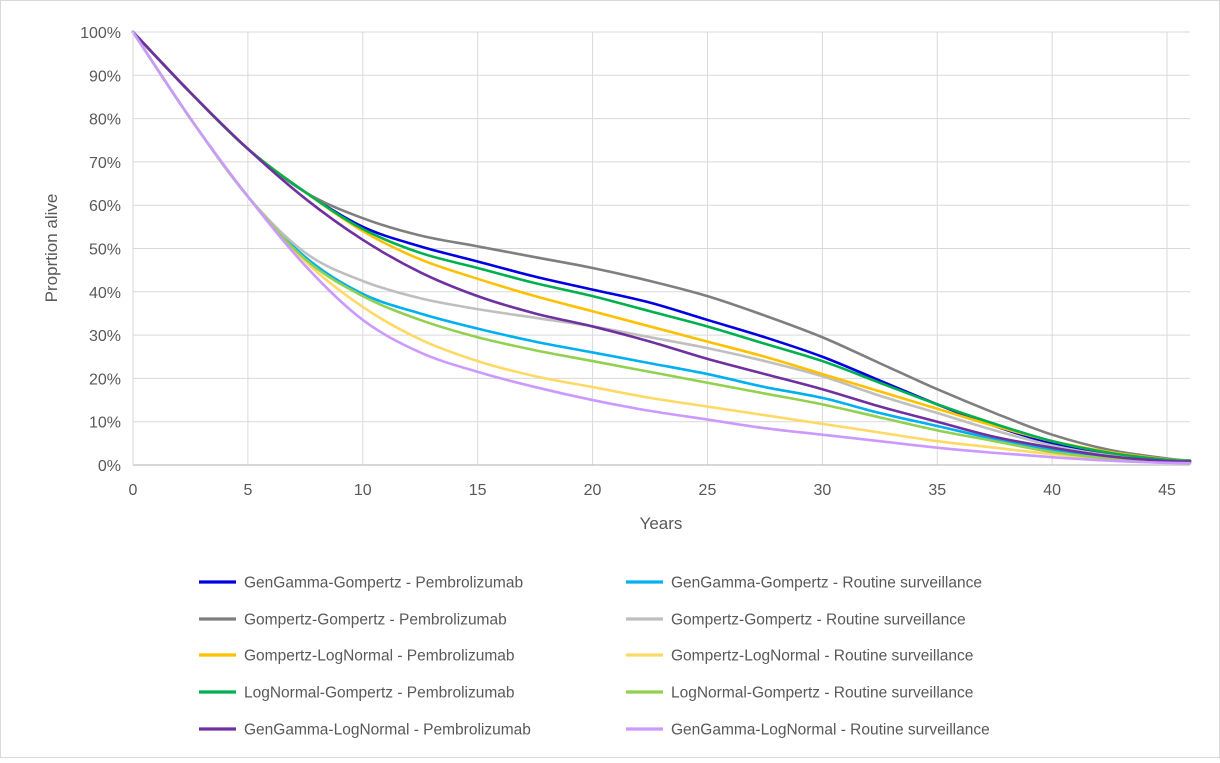 This screenshot has height=763, width=1220. I want to click on y-tick-label: 80%, so click(105, 120).